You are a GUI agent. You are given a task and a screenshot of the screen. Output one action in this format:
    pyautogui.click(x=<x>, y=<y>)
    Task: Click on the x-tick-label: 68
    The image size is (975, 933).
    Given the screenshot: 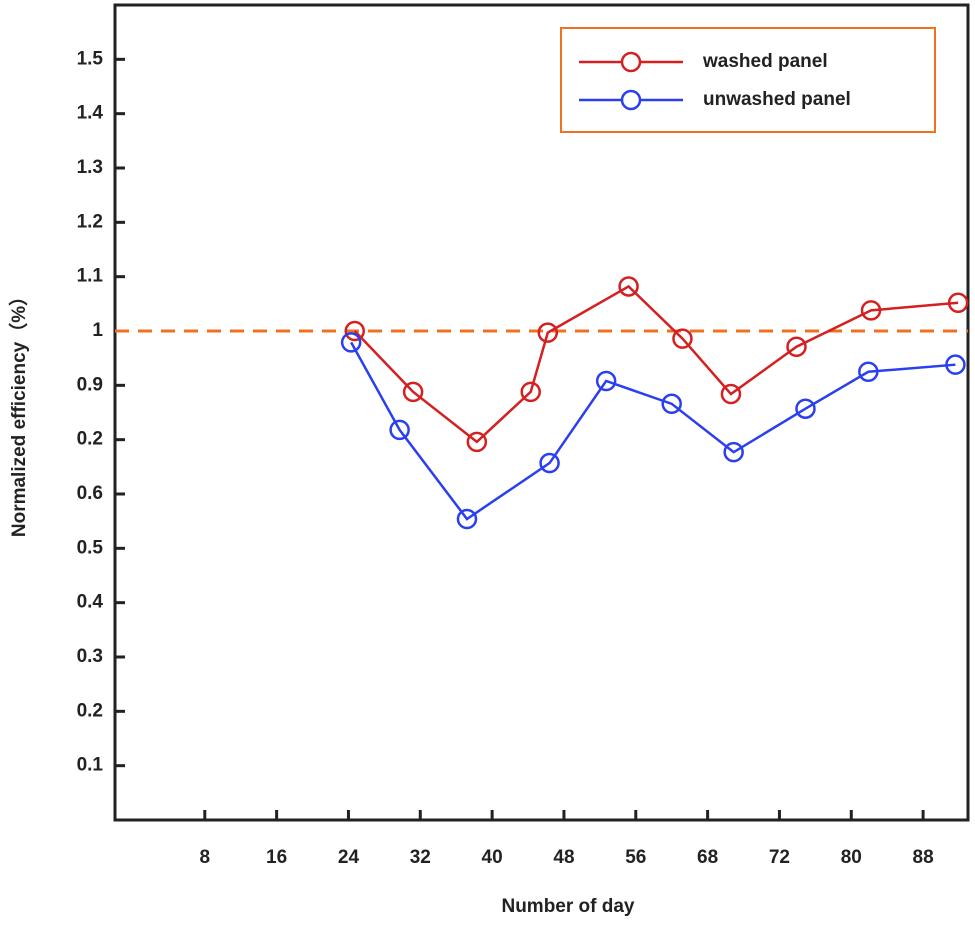 What is the action you would take?
    pyautogui.click(x=707, y=857)
    